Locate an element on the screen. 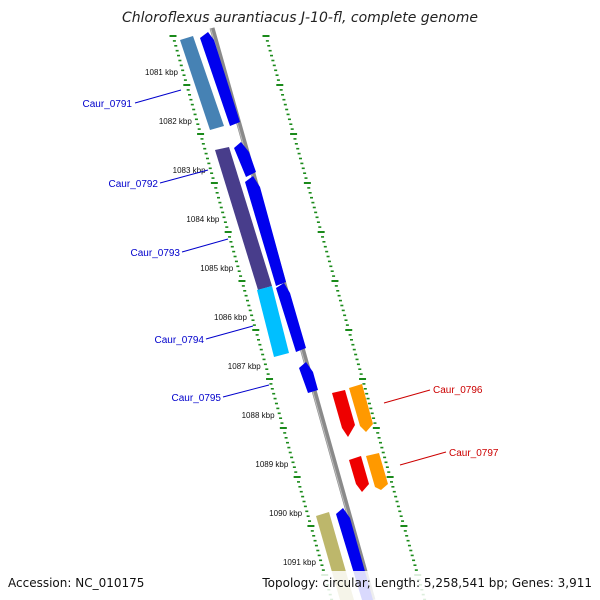 The image size is (600, 600). gene-label-caur-0791: Caur_0791 is located at coordinates (108, 104).